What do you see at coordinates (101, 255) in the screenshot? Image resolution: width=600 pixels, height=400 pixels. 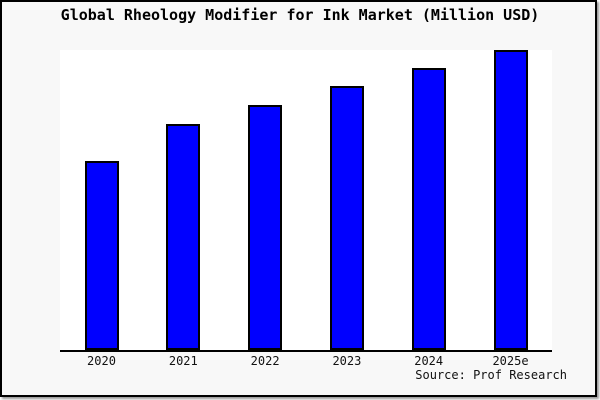 I see `bar-2020` at bounding box center [101, 255].